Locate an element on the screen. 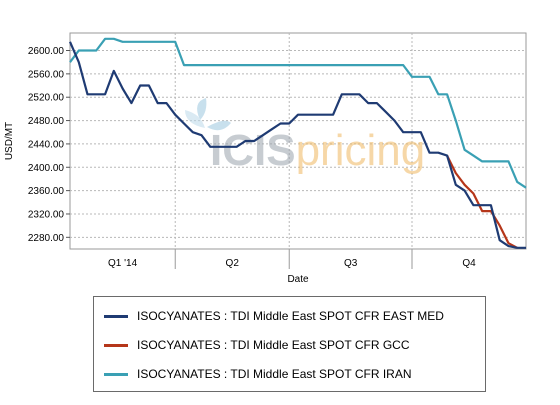 This screenshot has width=560, height=405. x-axis-title: Date is located at coordinates (298, 279).